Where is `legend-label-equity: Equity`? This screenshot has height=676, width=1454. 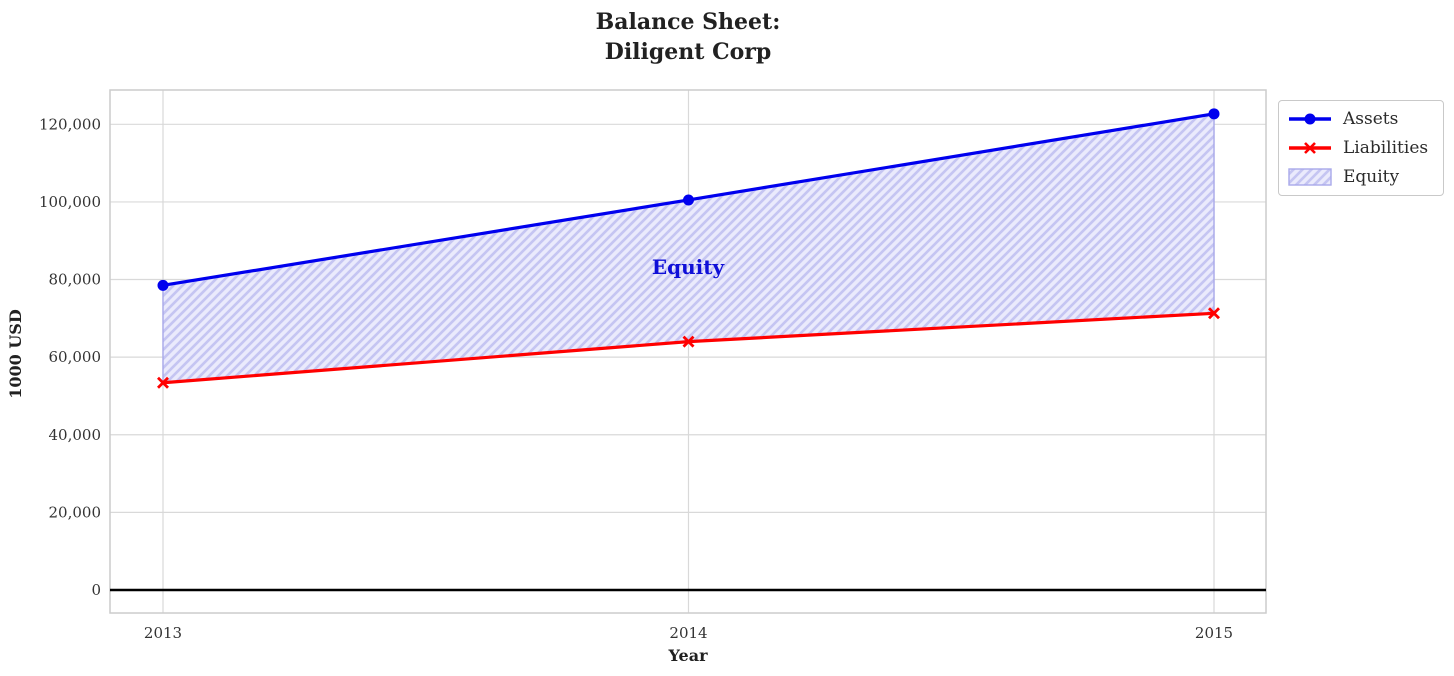
legend-label-equity: Equity is located at coordinates (1371, 177).